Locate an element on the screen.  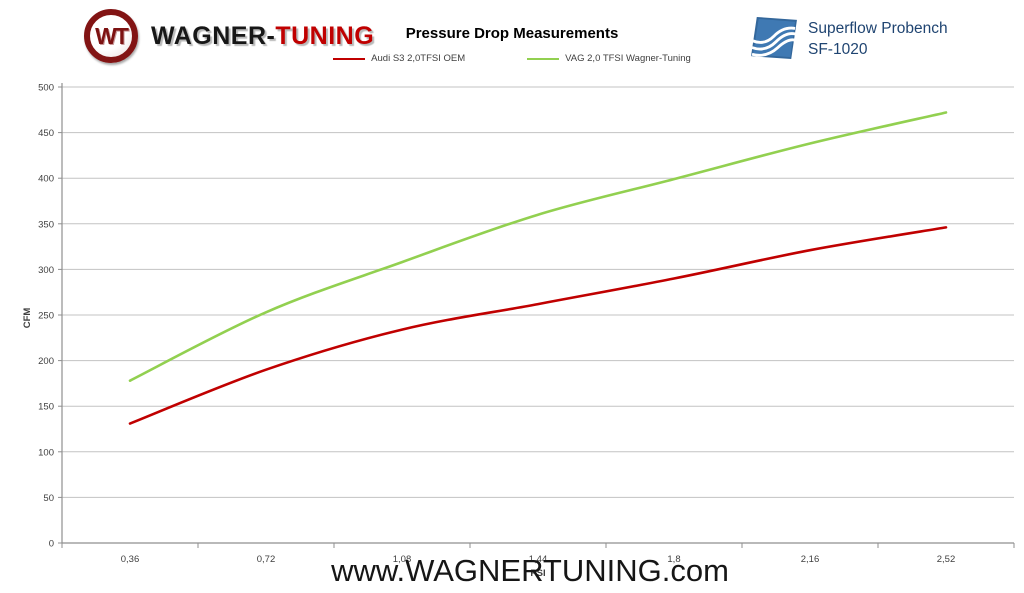
brand-name-wagner: WAGNER- is located at coordinates (213, 35).